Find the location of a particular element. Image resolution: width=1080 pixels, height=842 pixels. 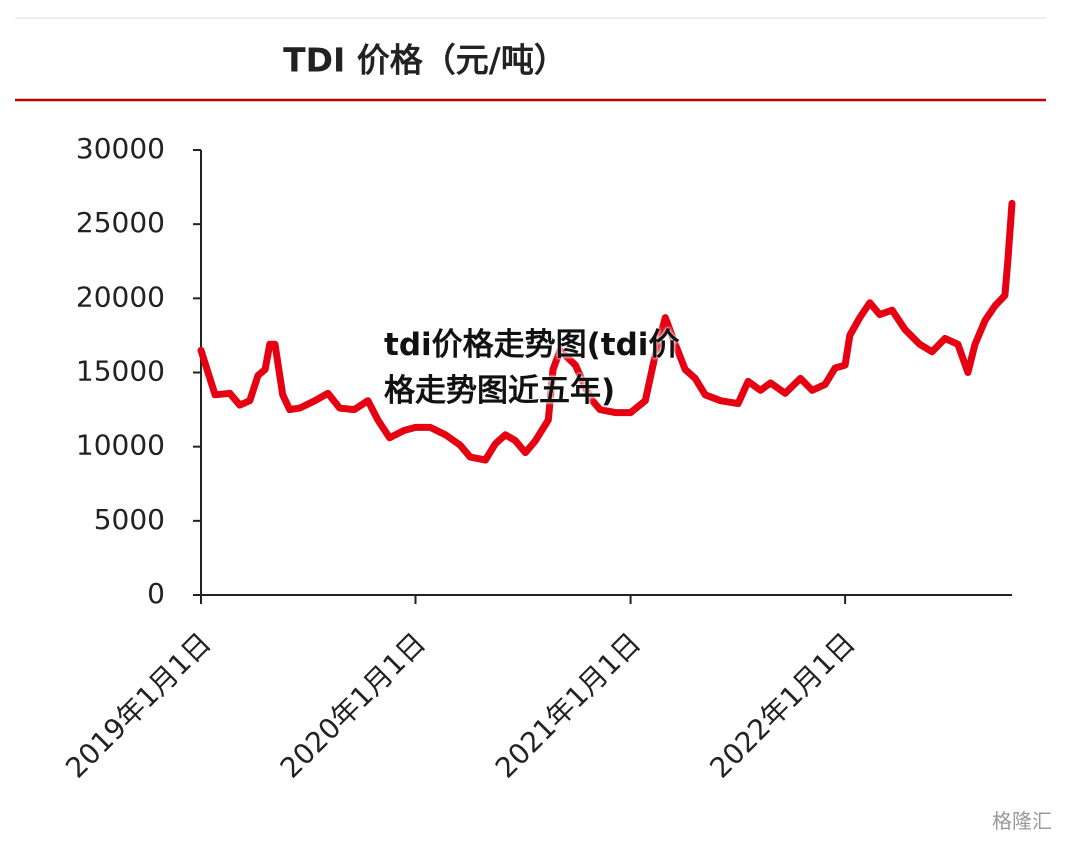

x-tick-label: 2022年1月1日 is located at coordinates (782, 705).